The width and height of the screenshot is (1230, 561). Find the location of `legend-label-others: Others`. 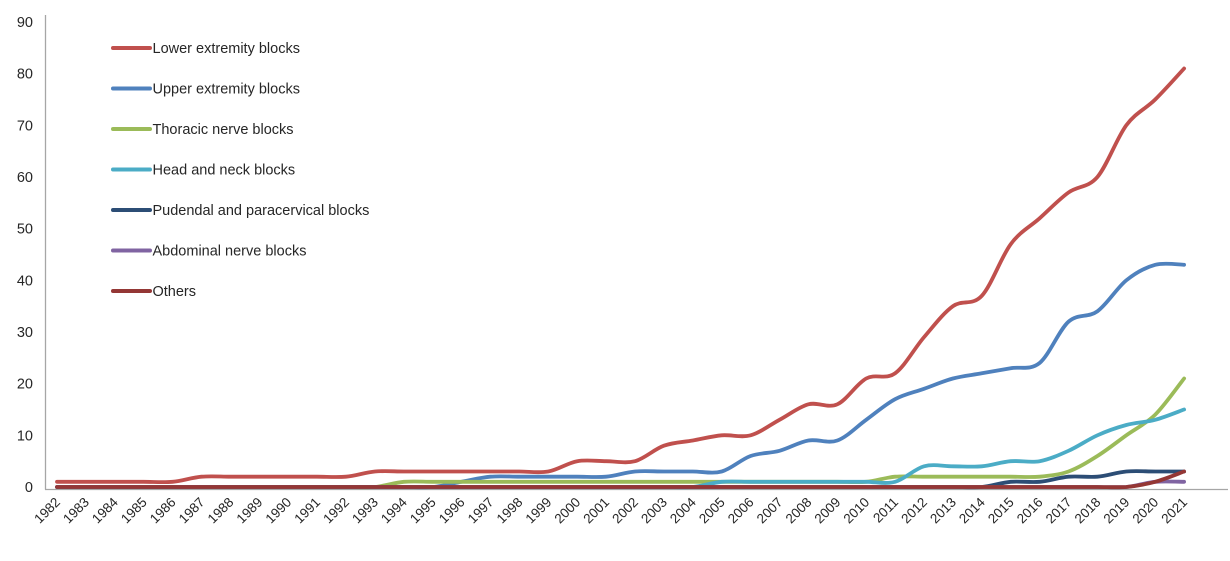

legend-label-others: Others is located at coordinates (175, 292).